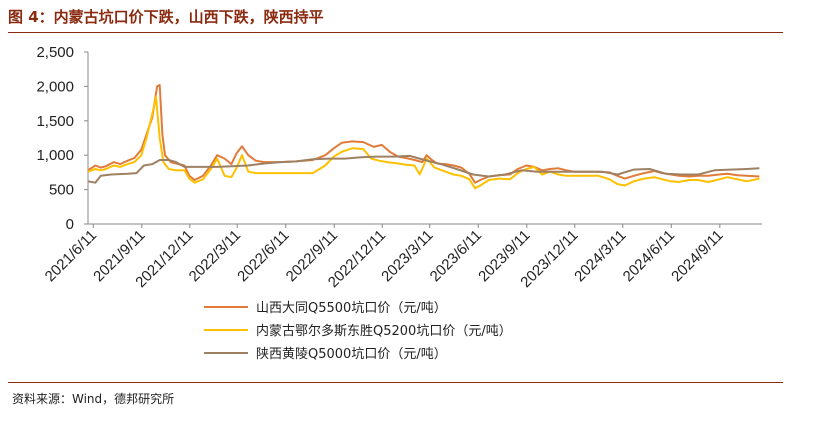 The width and height of the screenshot is (813, 423). What do you see at coordinates (93, 399) in the screenshot?
I see `source-note: 资料来源：Wind，德邦研究所` at bounding box center [93, 399].